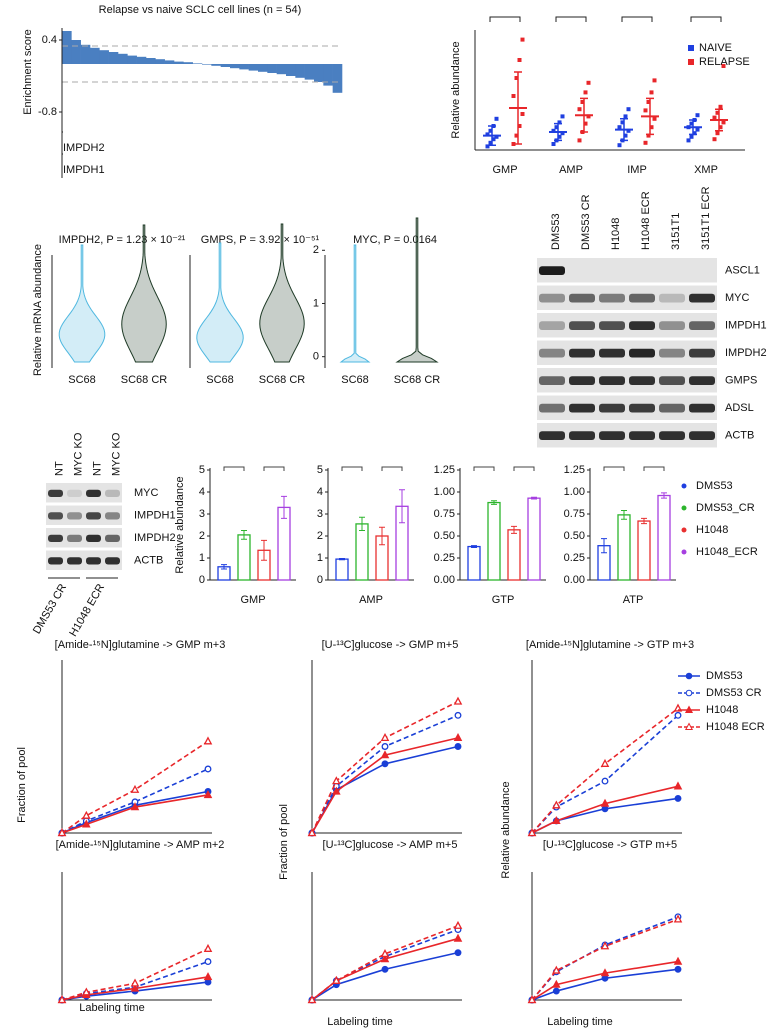  Describe the element at coordinates (371, 600) in the screenshot. I see `x-axis-label: AMP` at that location.